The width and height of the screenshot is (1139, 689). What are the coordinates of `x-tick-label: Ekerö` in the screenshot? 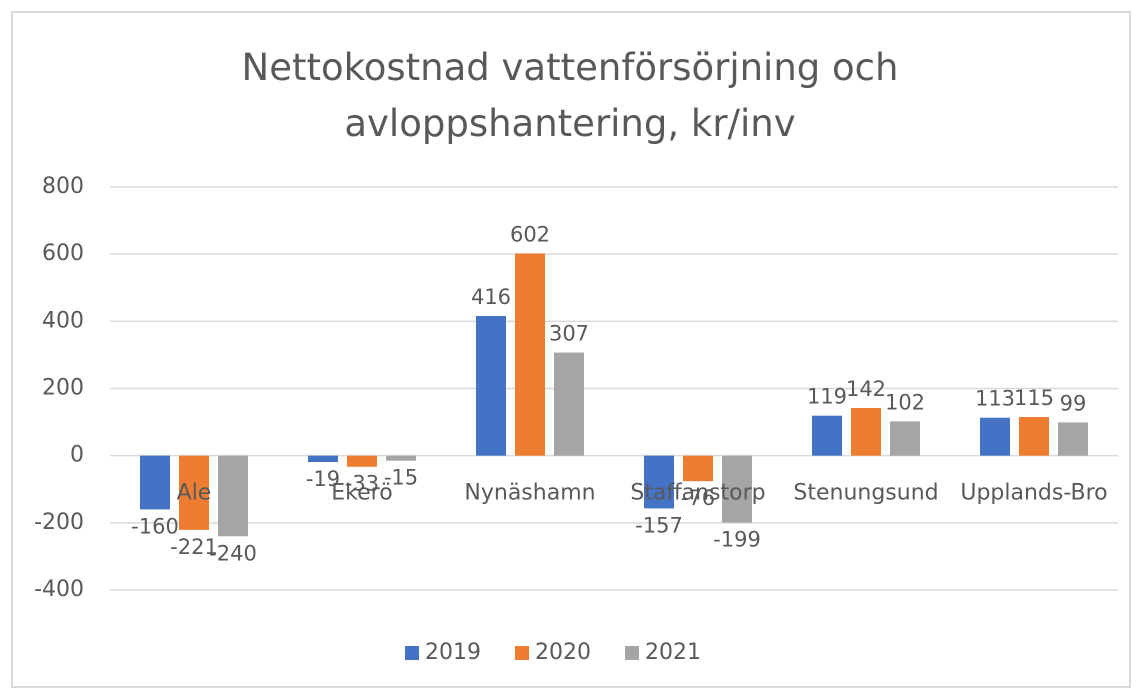 It's located at (361, 493).